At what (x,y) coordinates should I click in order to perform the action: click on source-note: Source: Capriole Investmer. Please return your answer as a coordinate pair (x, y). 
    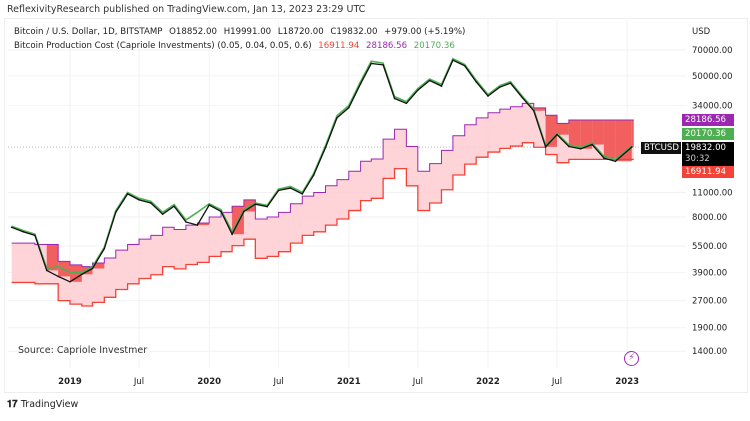
    Looking at the image, I should click on (83, 350).